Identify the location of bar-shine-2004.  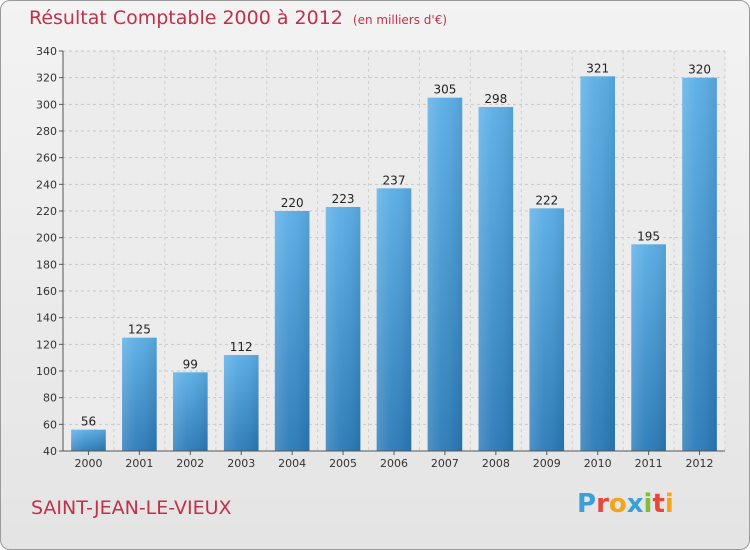
(292, 331).